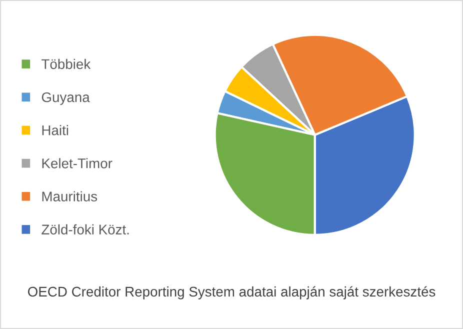 This screenshot has height=329, width=463. I want to click on legend-label: Mauritius, so click(70, 196).